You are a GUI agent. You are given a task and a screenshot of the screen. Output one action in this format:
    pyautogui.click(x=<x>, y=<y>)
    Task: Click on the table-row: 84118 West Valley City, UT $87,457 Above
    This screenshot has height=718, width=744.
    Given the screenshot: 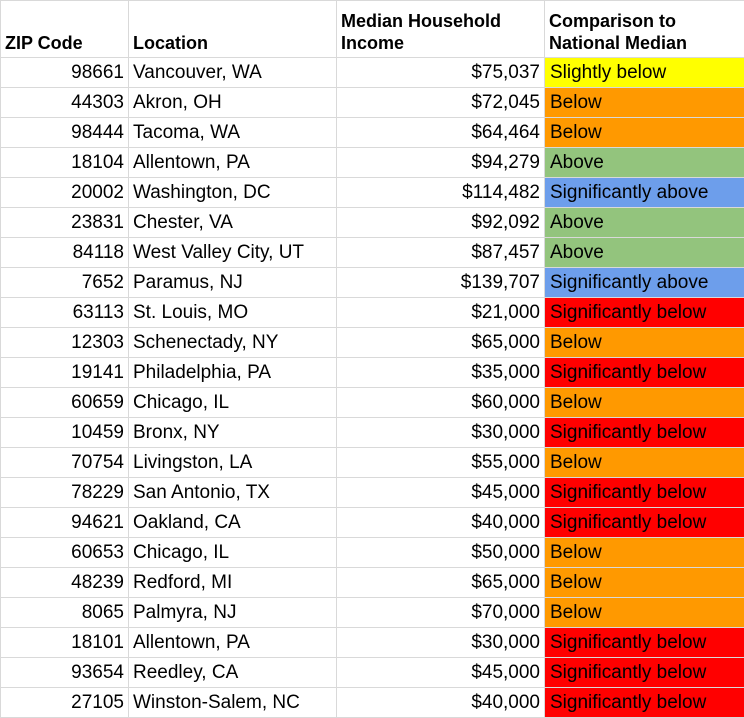 What is the action you would take?
    pyautogui.click(x=372, y=252)
    